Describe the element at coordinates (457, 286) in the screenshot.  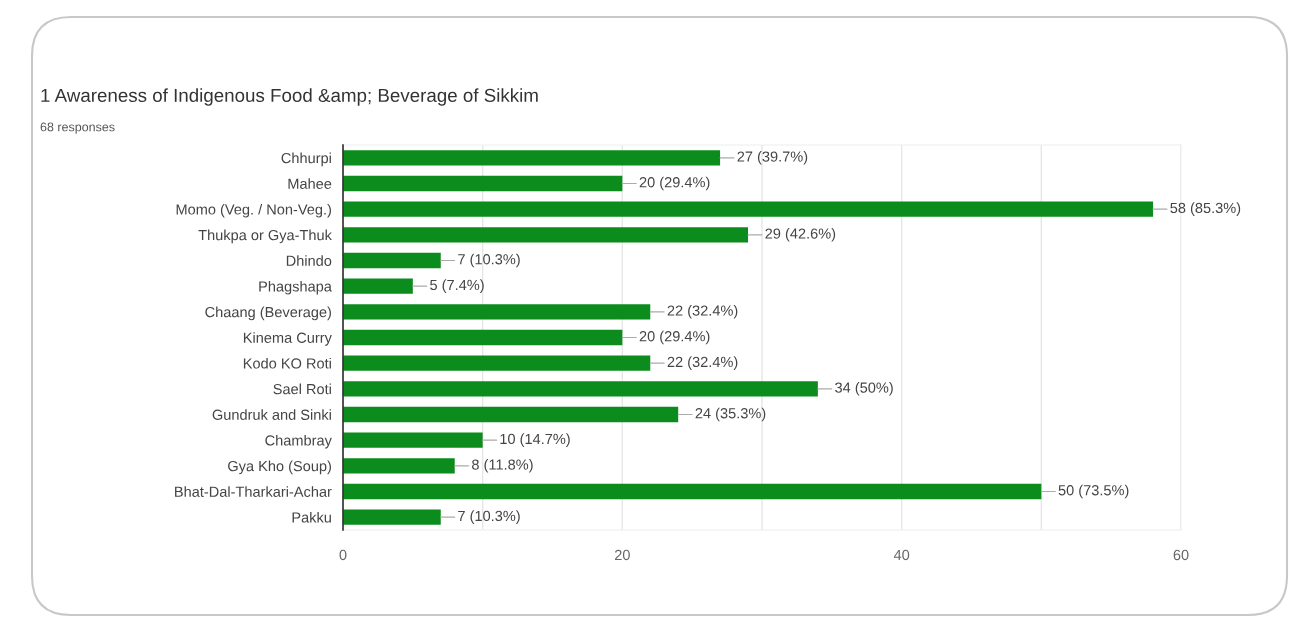
I see `data-label: 5 (7.4%)` at that location.